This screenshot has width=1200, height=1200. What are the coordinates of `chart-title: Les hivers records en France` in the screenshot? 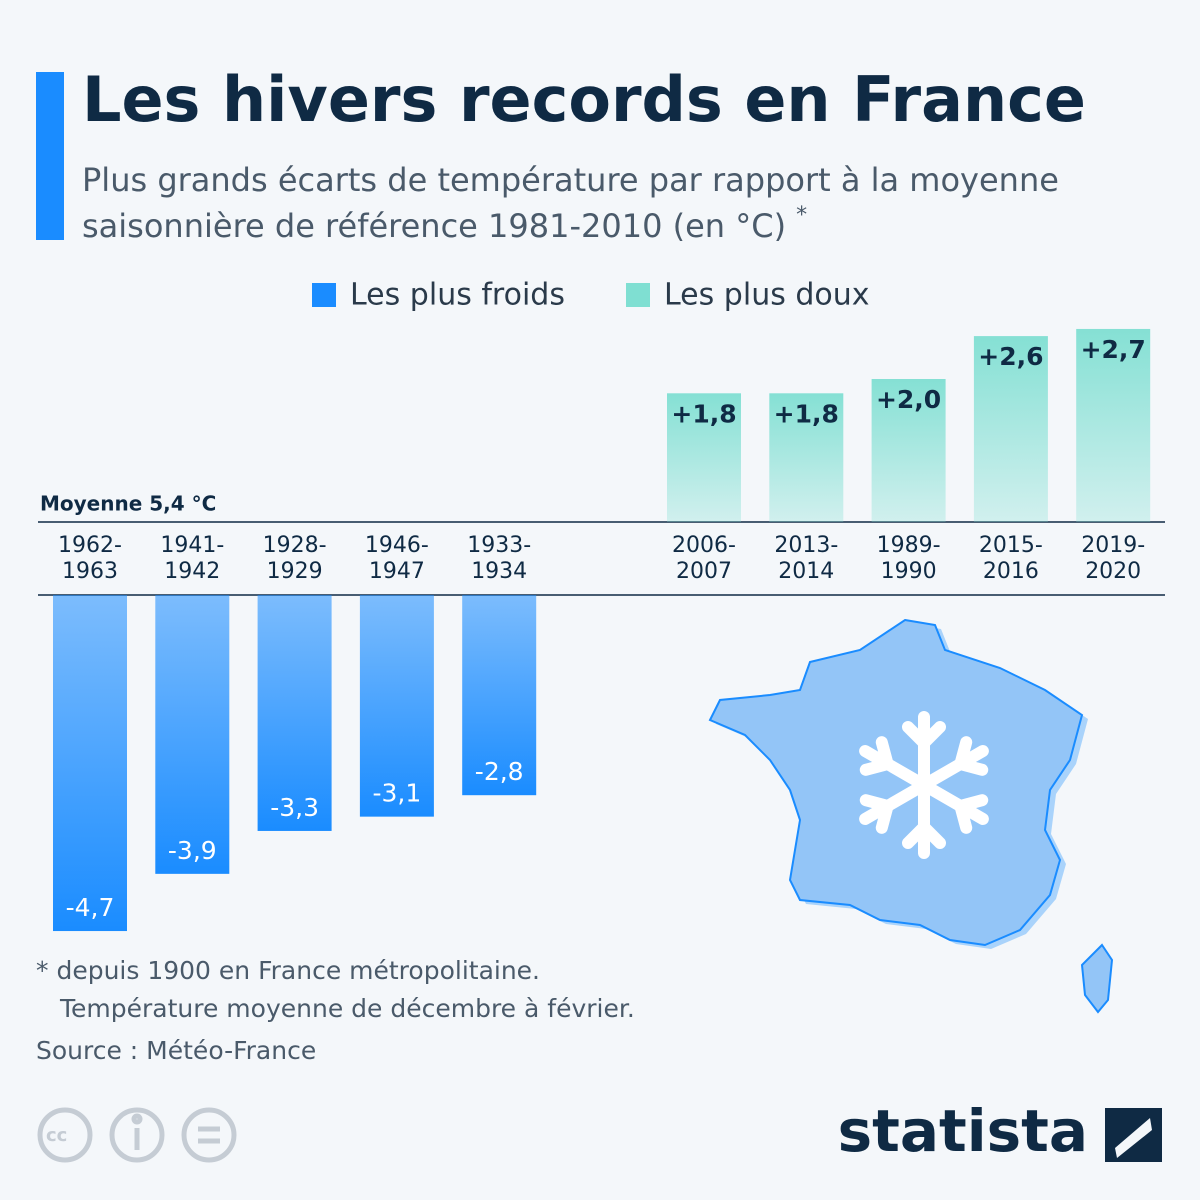 It's located at (584, 99).